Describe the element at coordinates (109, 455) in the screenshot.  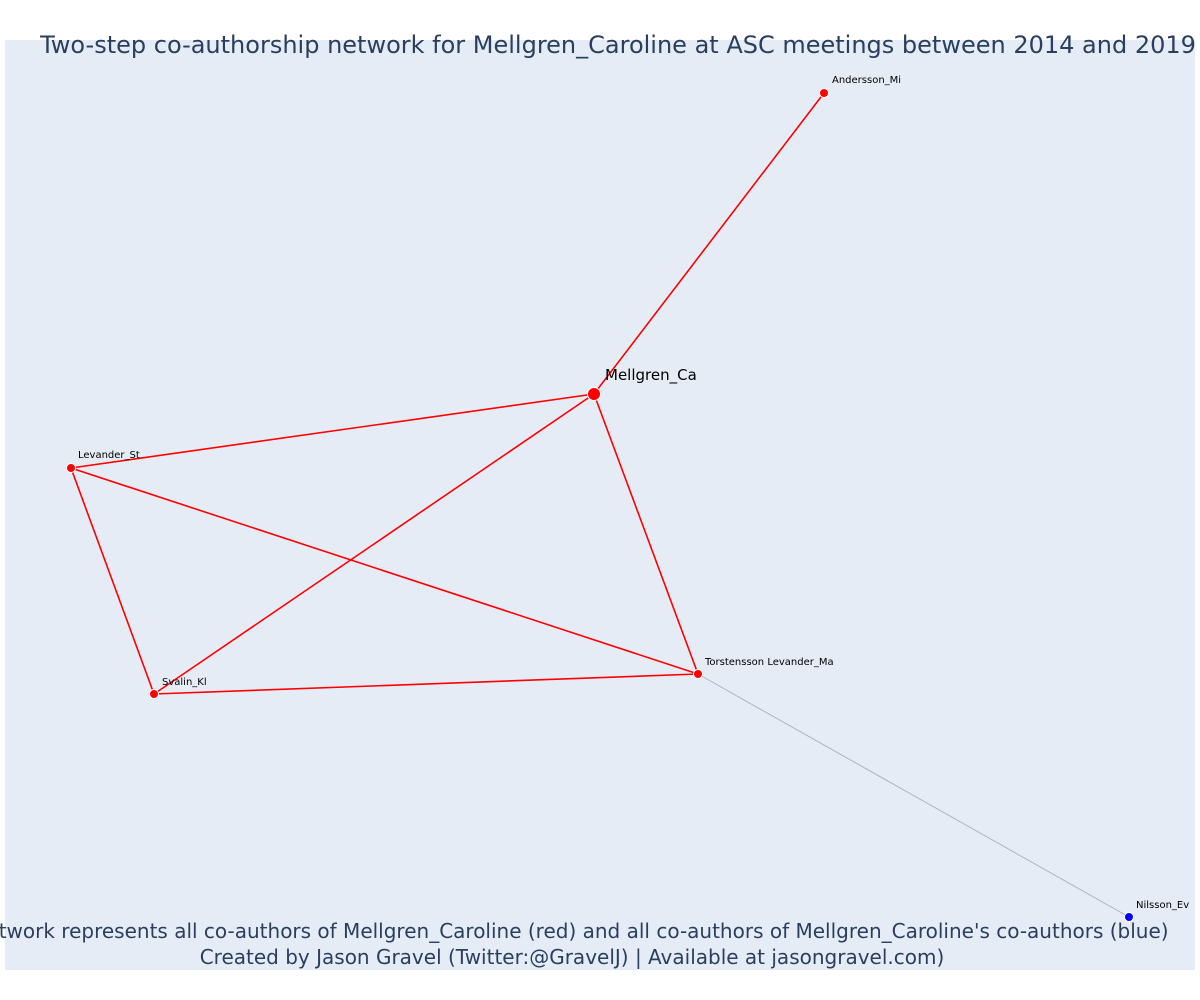
I see `node-label-levander: Levander_St` at that location.